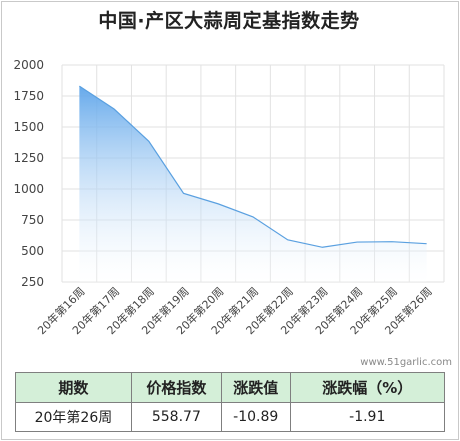  I want to click on header-change-value: 涨跌值, so click(255, 387).